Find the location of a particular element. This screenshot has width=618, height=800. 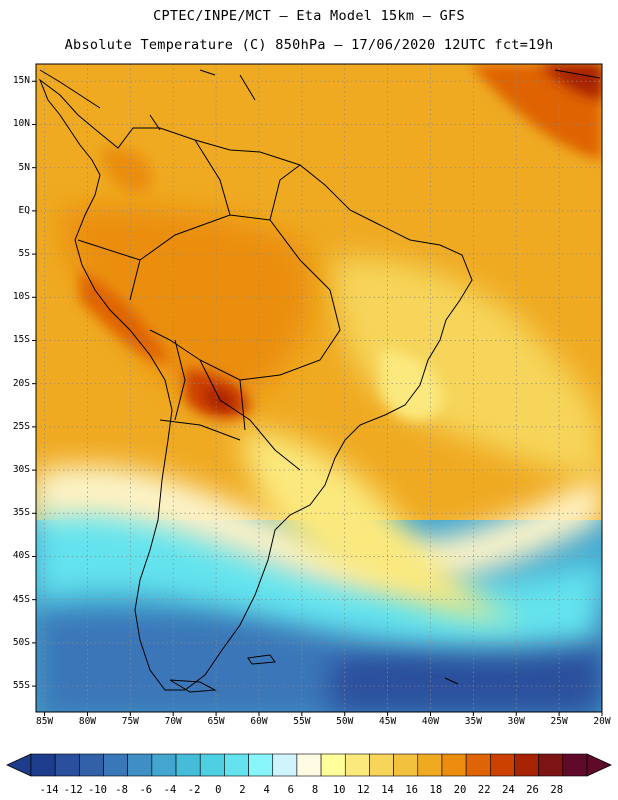

colorbar-min-arrow is located at coordinates (19, 765).